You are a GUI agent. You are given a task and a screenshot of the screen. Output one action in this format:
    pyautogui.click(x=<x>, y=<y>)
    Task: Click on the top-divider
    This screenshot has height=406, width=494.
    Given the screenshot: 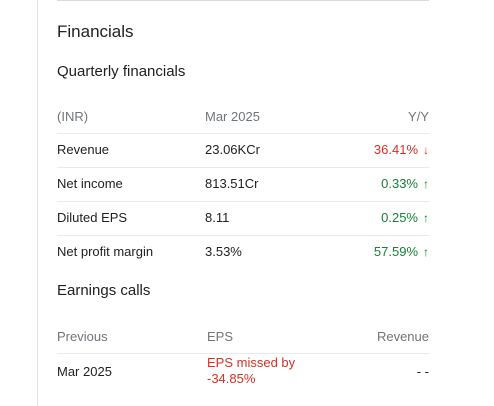 What is the action you would take?
    pyautogui.click(x=243, y=0)
    